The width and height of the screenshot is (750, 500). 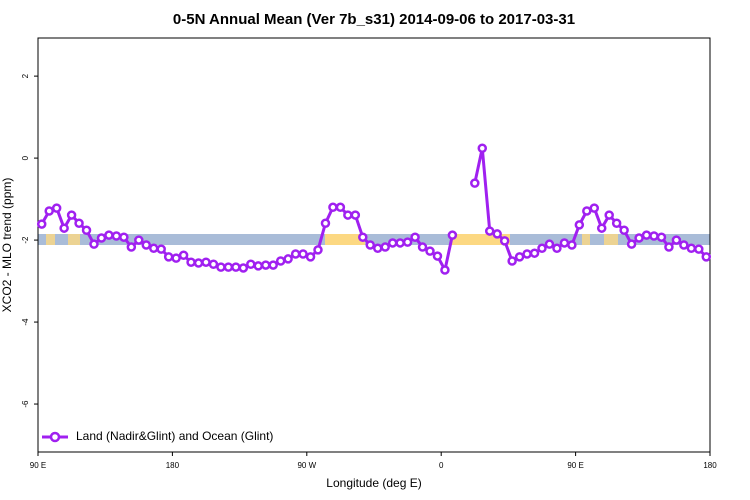 I want to click on x-axis-label: Longitude (deg E), so click(x=373, y=483).